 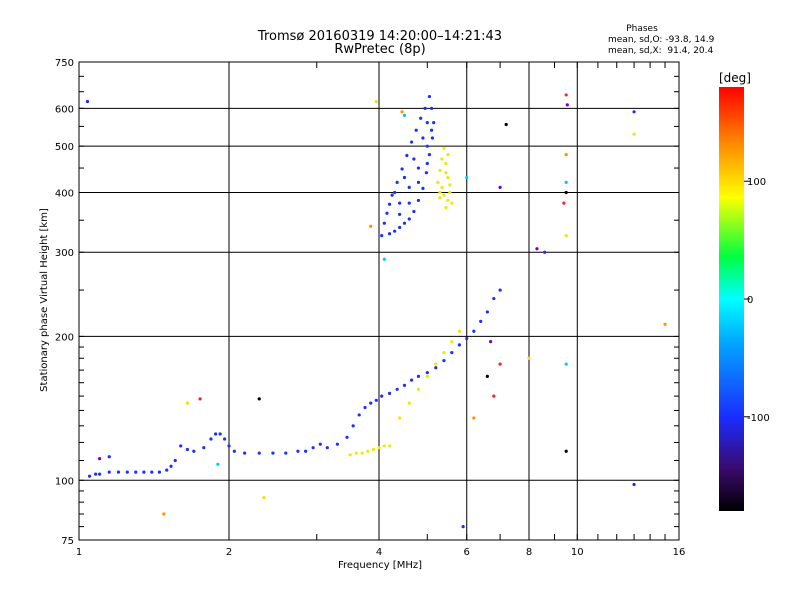 What do you see at coordinates (381, 552) in the screenshot?
I see `x-tick-labels: 1 2 4 6 8 10 16` at bounding box center [381, 552].